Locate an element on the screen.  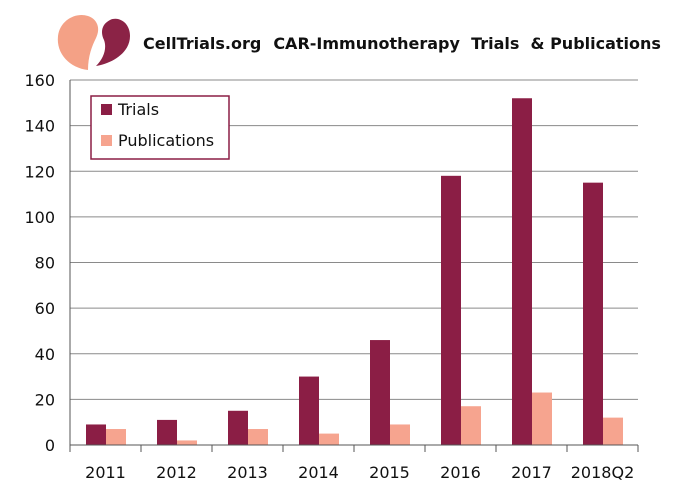
y-tick-label: 0 is located at coordinates (50, 445).